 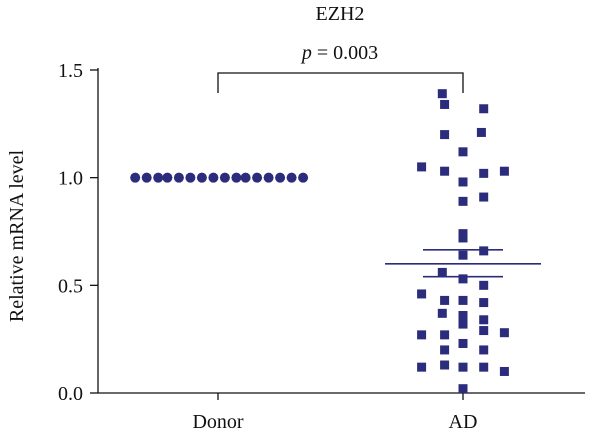 What do you see at coordinates (340, 14) in the screenshot?
I see `chart-title: EZH2` at bounding box center [340, 14].